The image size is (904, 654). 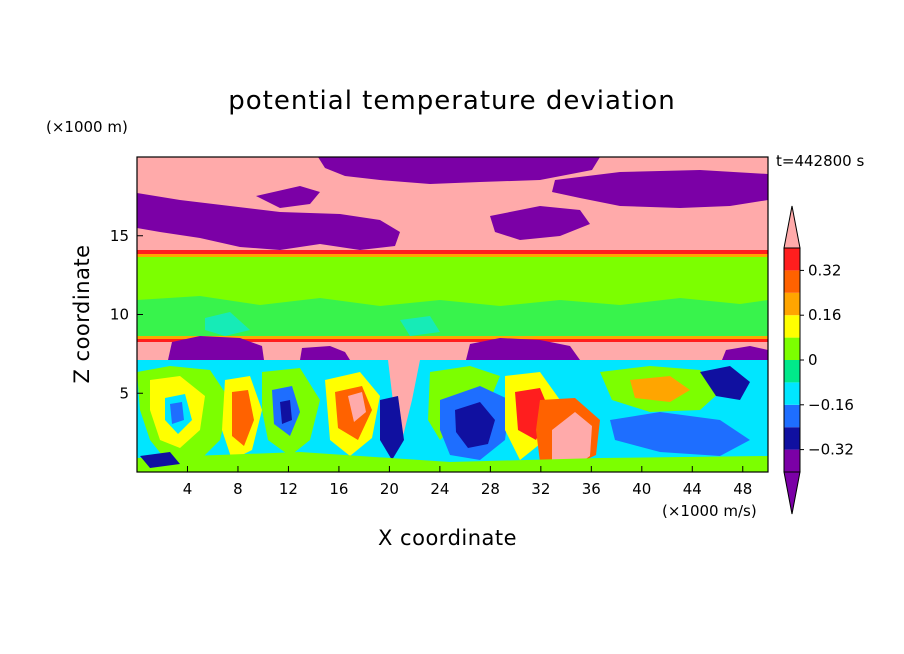 What do you see at coordinates (792, 227) in the screenshot?
I see `colorbar-high-arrow` at bounding box center [792, 227].